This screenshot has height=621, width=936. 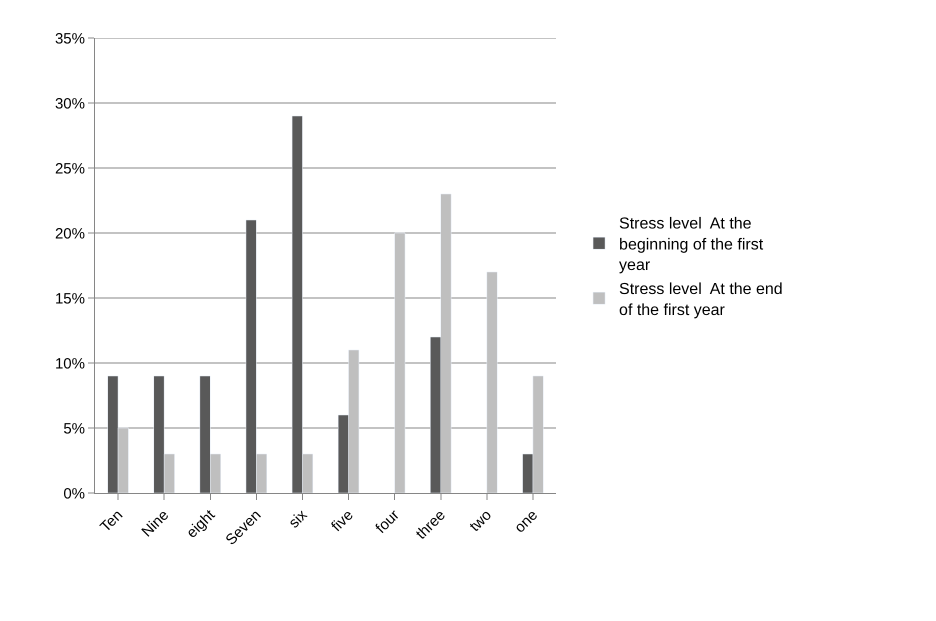 What do you see at coordinates (701, 300) in the screenshot?
I see `legend-label: Stress level At the end of the first year` at bounding box center [701, 300].